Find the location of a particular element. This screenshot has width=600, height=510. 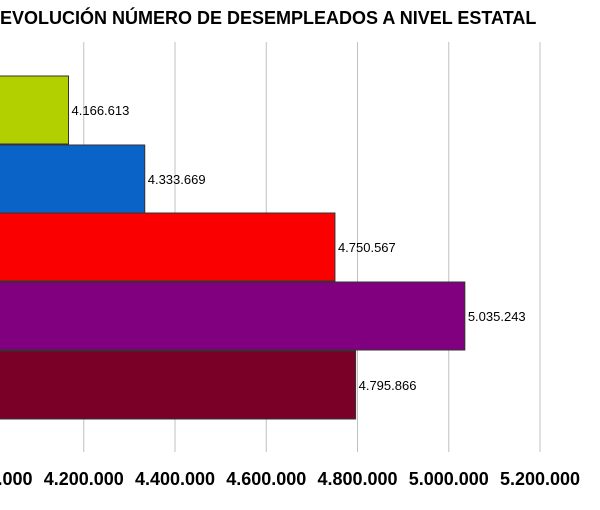

x-tick-label: 4.600.000 is located at coordinates (266, 479).